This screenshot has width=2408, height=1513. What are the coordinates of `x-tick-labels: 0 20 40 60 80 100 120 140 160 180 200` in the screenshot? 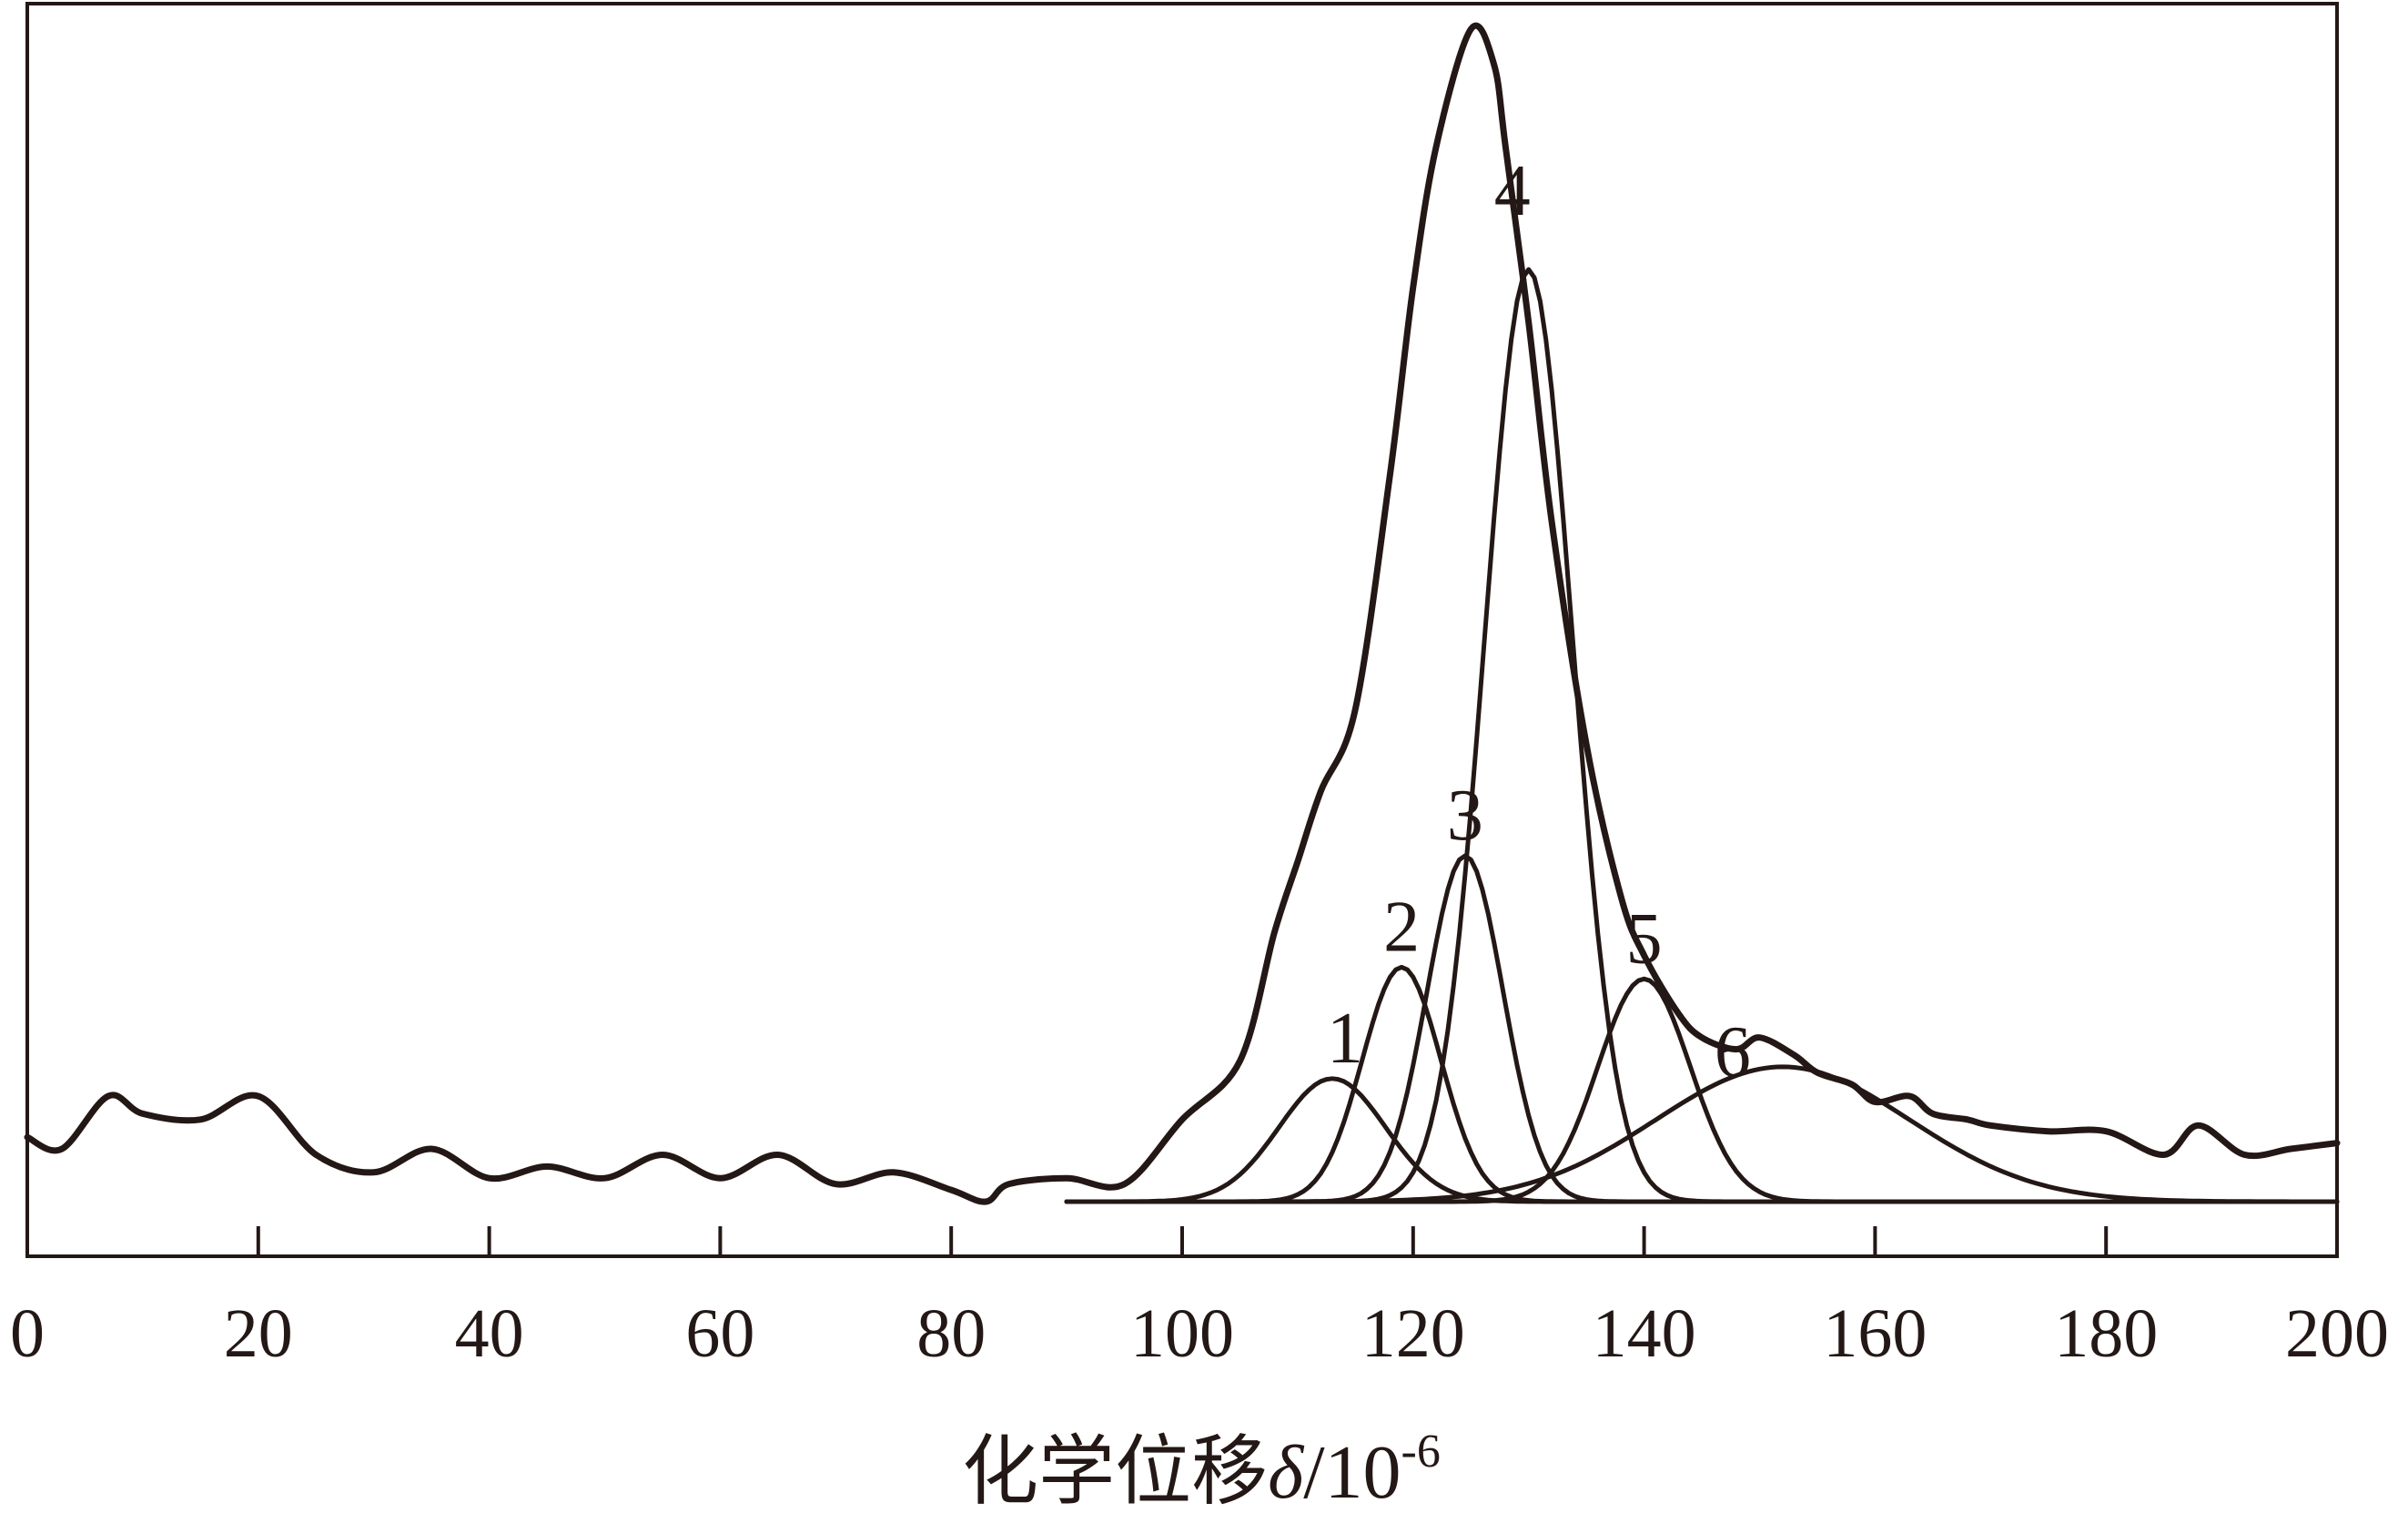 It's located at (1199, 1333).